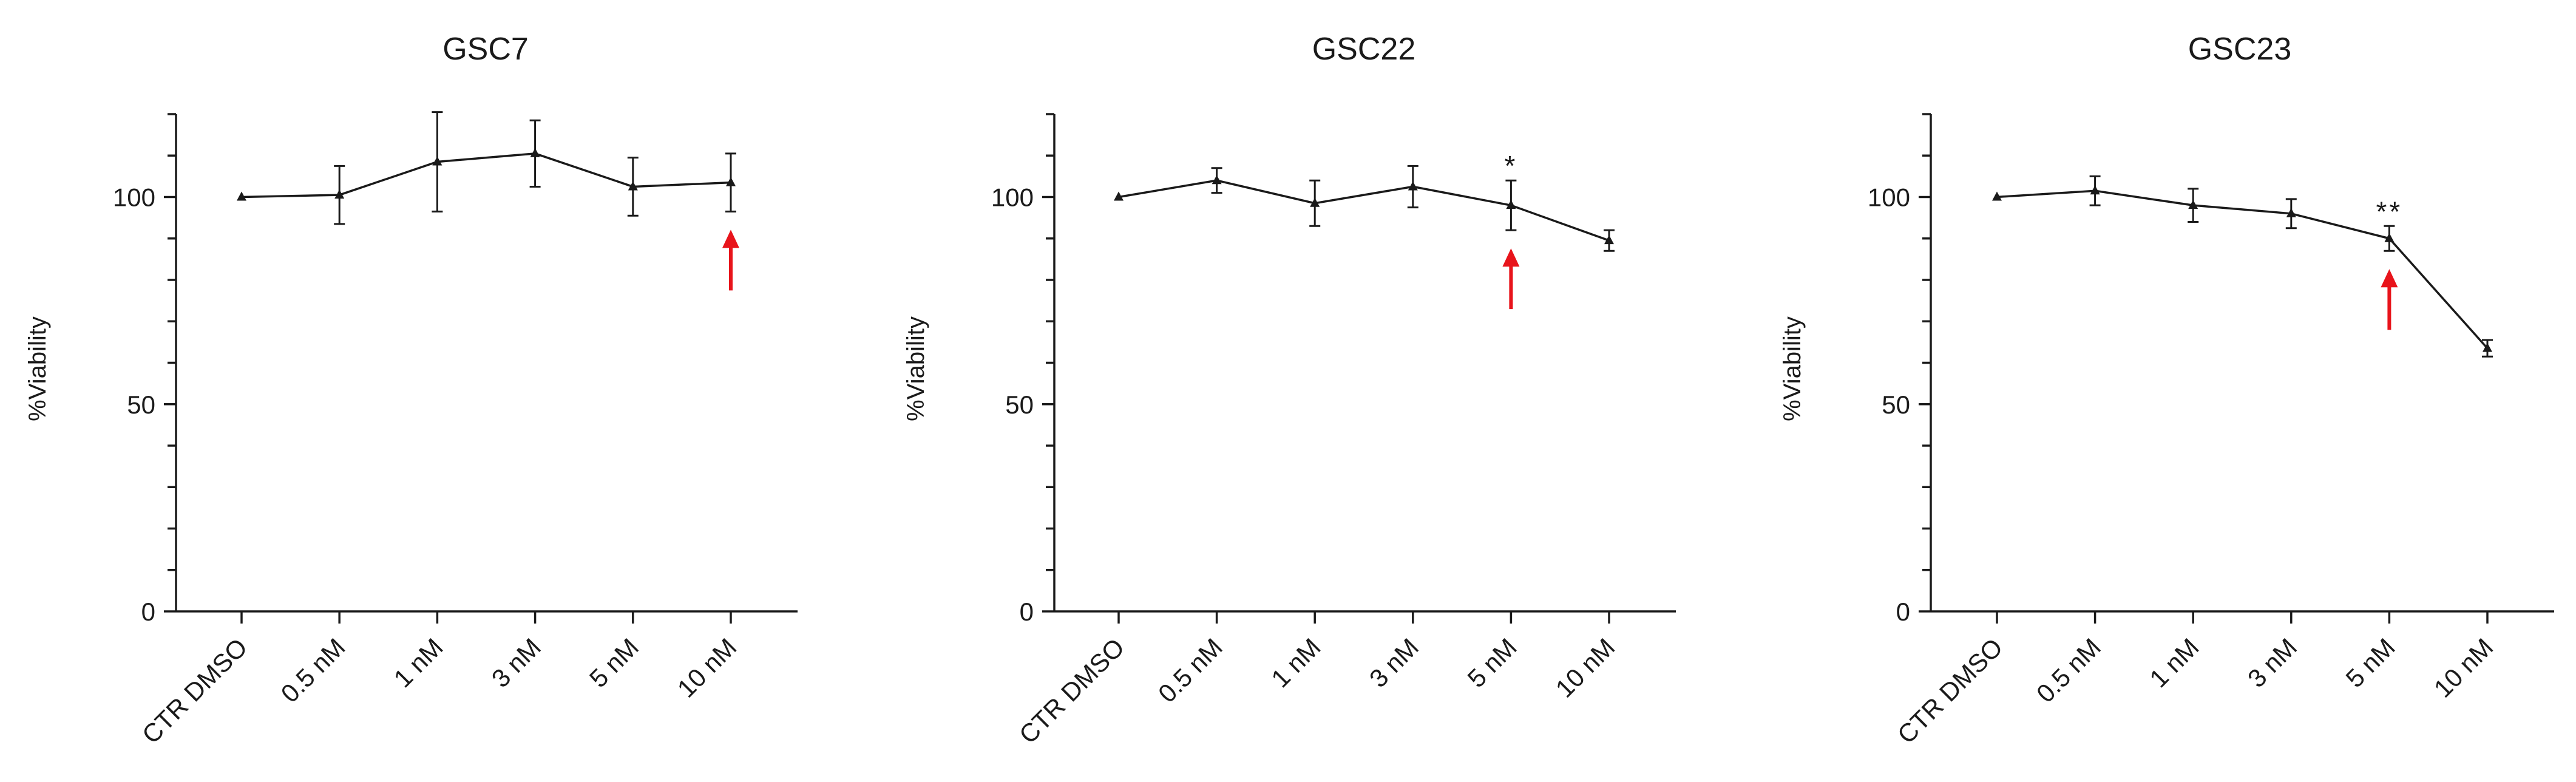  What do you see at coordinates (1364, 49) in the screenshot?
I see `chart-title: GSC22` at bounding box center [1364, 49].